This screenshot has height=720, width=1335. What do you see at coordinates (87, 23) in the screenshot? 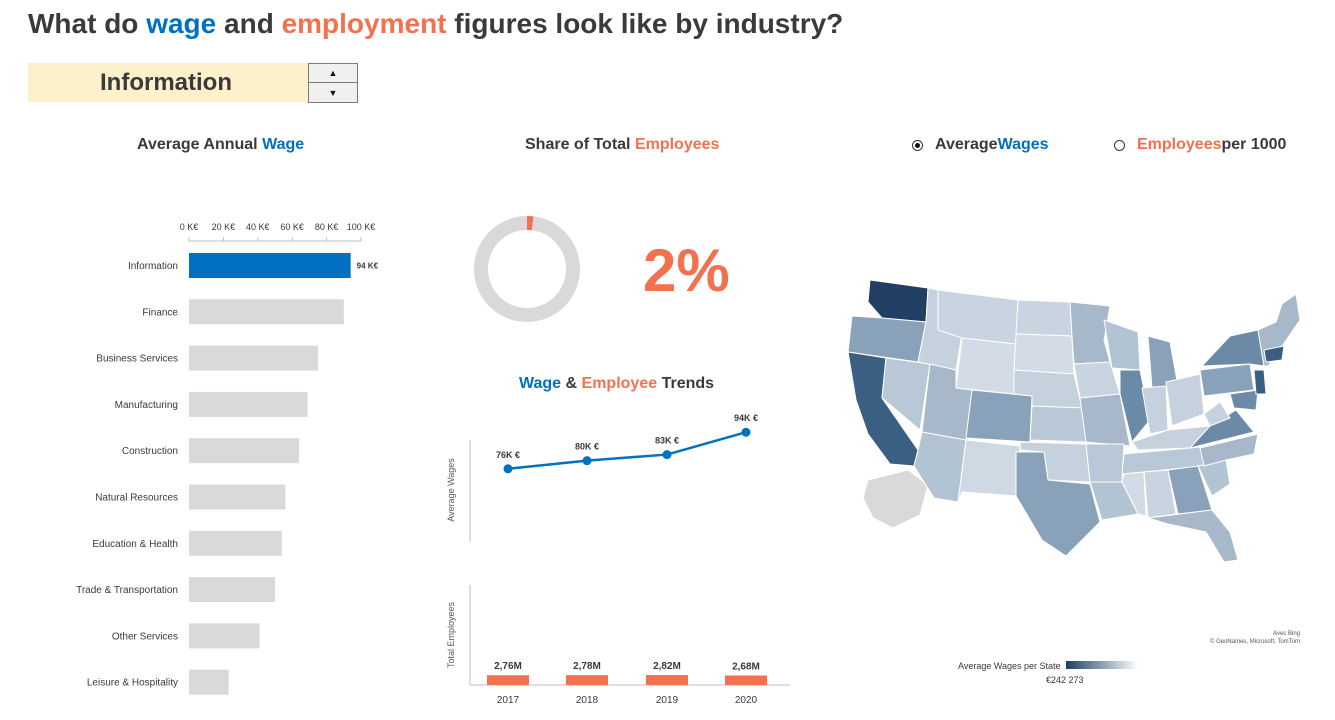
I see `title-text: What do` at bounding box center [87, 23].